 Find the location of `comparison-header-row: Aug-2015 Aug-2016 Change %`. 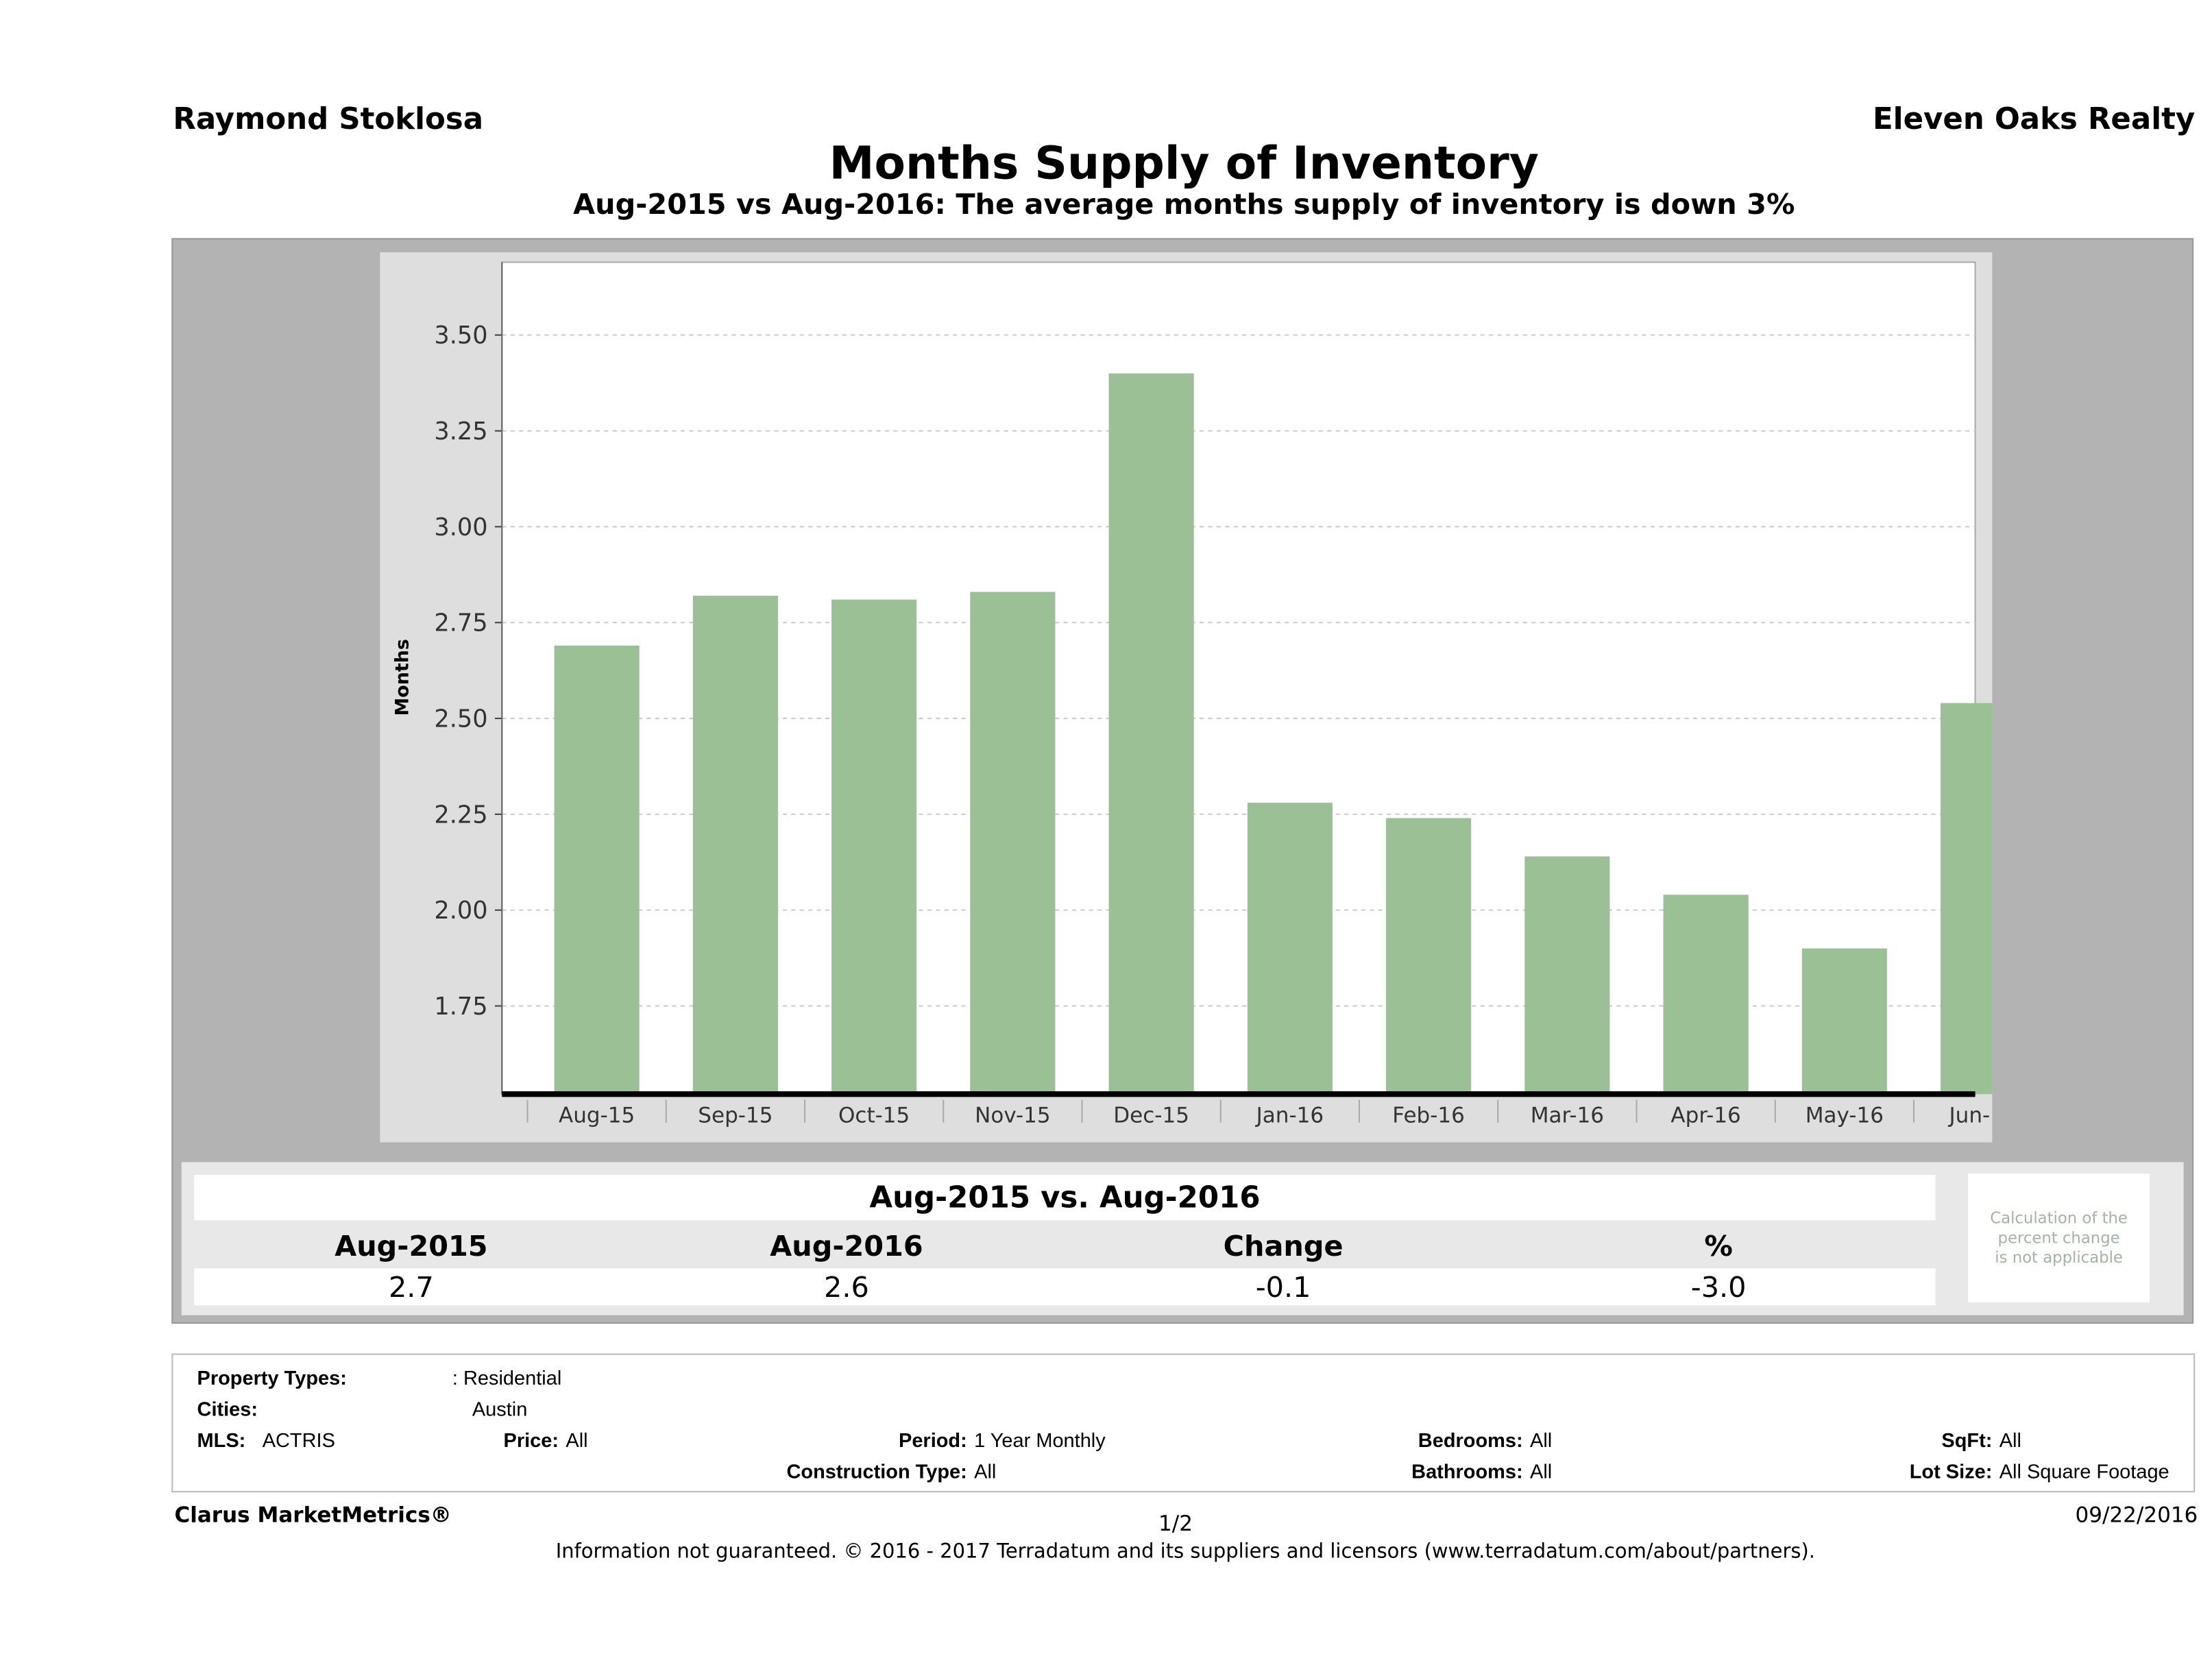

comparison-header-row: Aug-2015 Aug-2016 Change % is located at coordinates (1064, 1245).